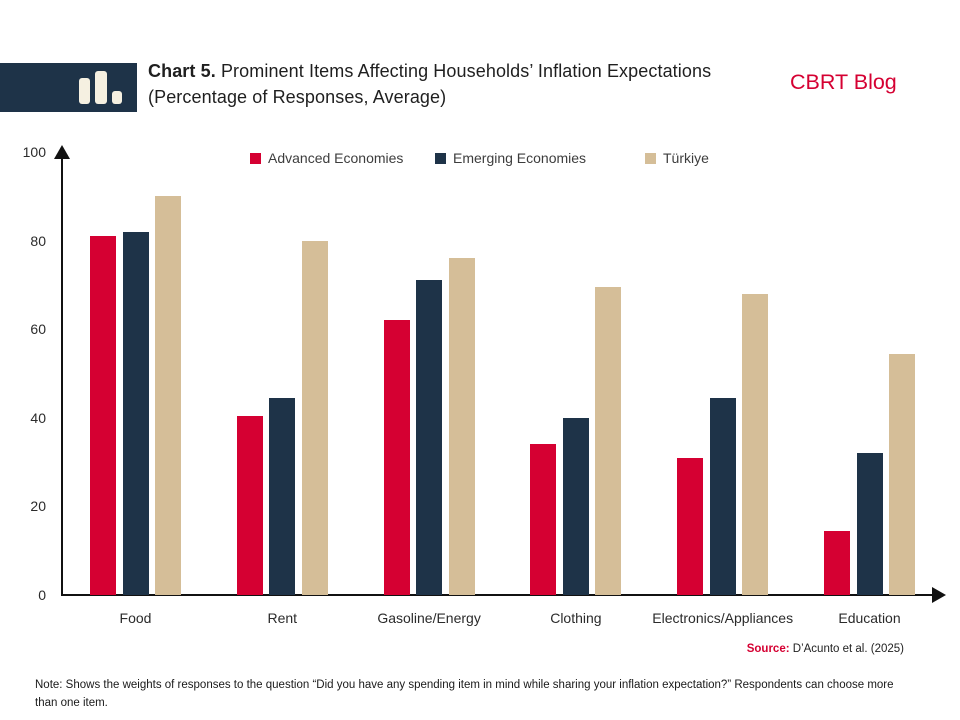 This screenshot has width=960, height=720. I want to click on y-tick-label: 40, so click(38, 417).